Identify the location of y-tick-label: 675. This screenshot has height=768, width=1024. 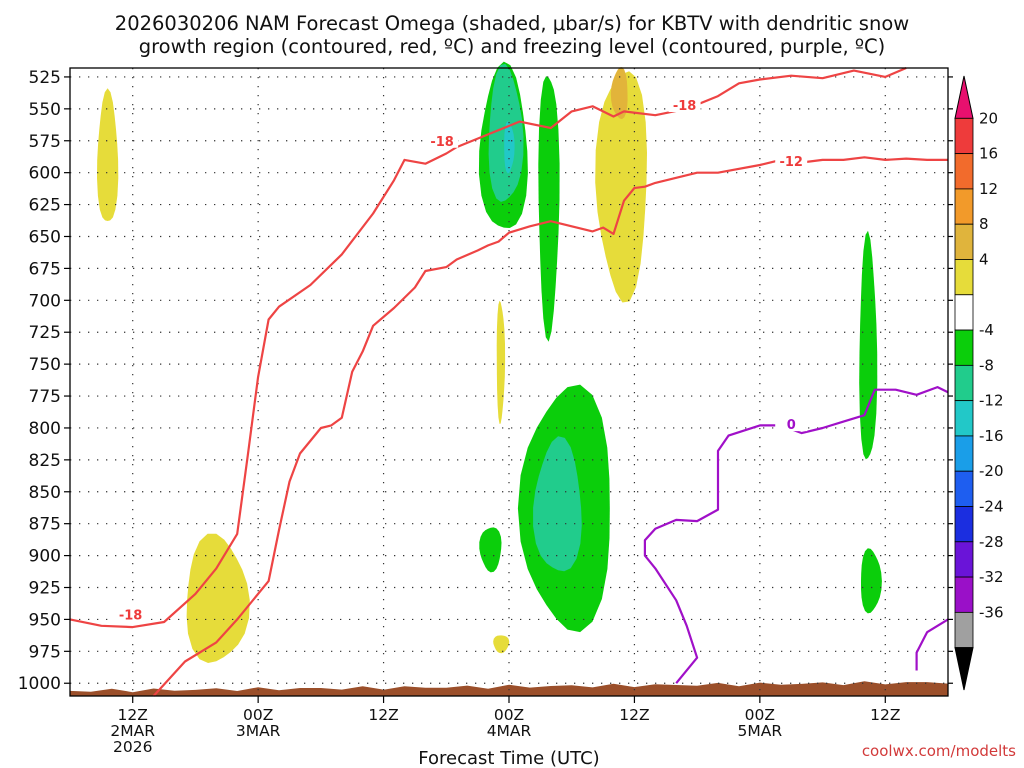
(45, 269).